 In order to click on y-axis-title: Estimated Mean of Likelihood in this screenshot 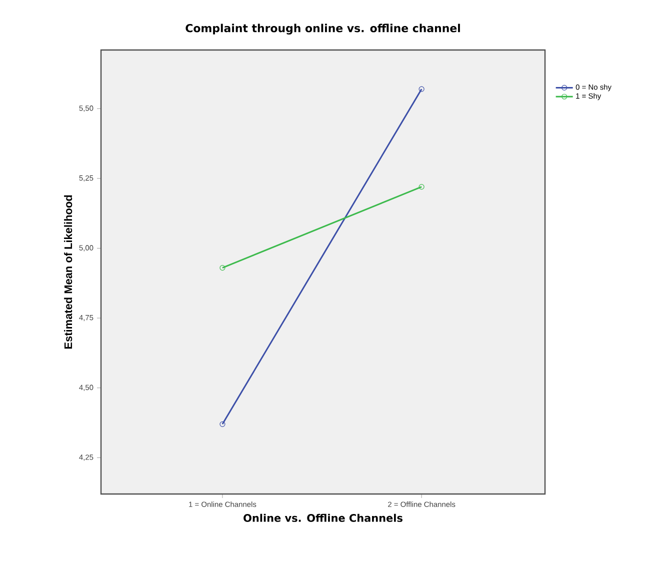, I will do `click(68, 272)`.